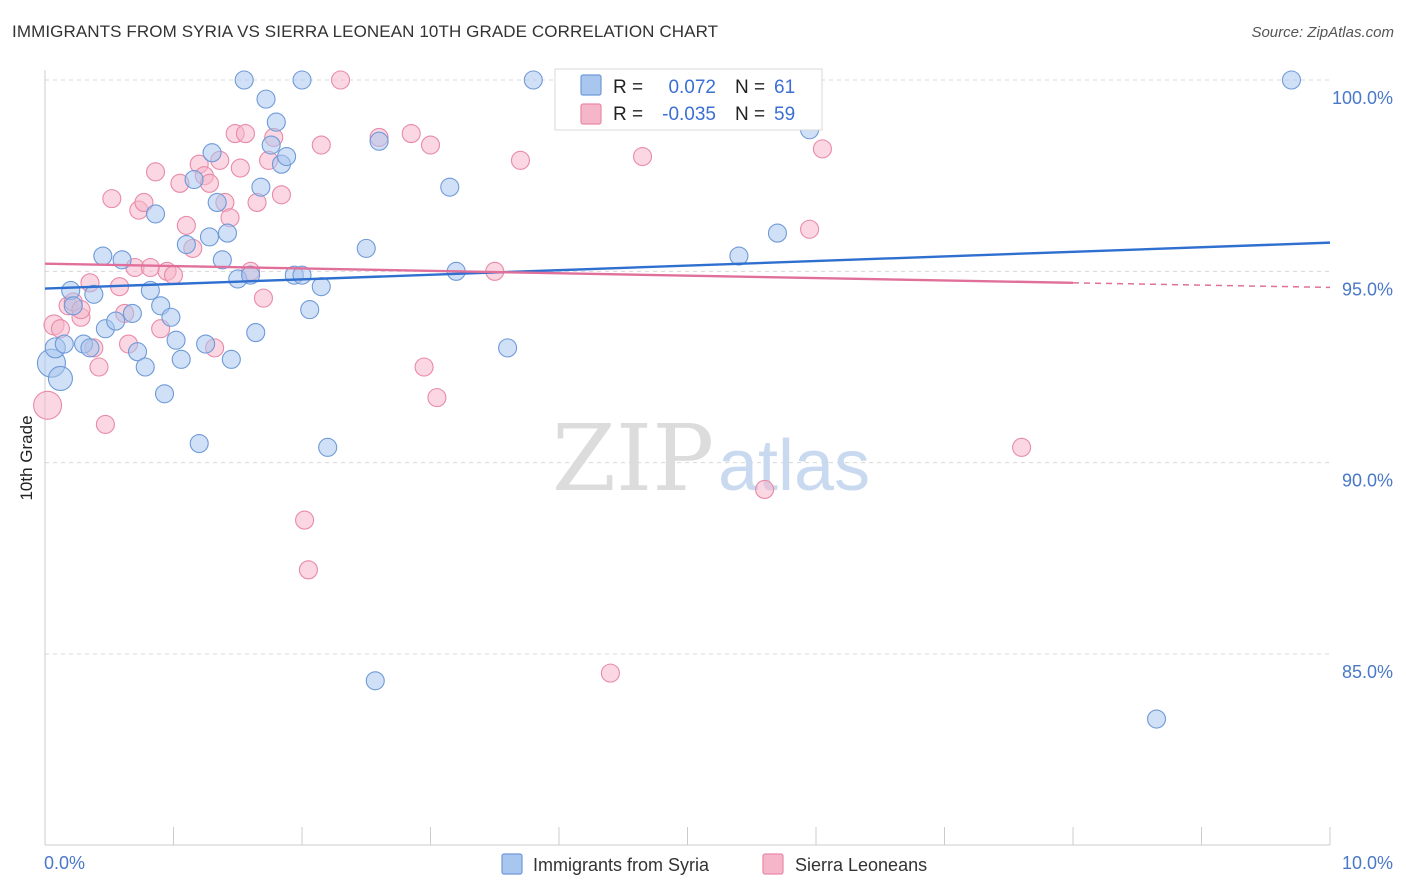  What do you see at coordinates (773, 864) in the screenshot?
I see `legend-swatch-sierra` at bounding box center [773, 864].